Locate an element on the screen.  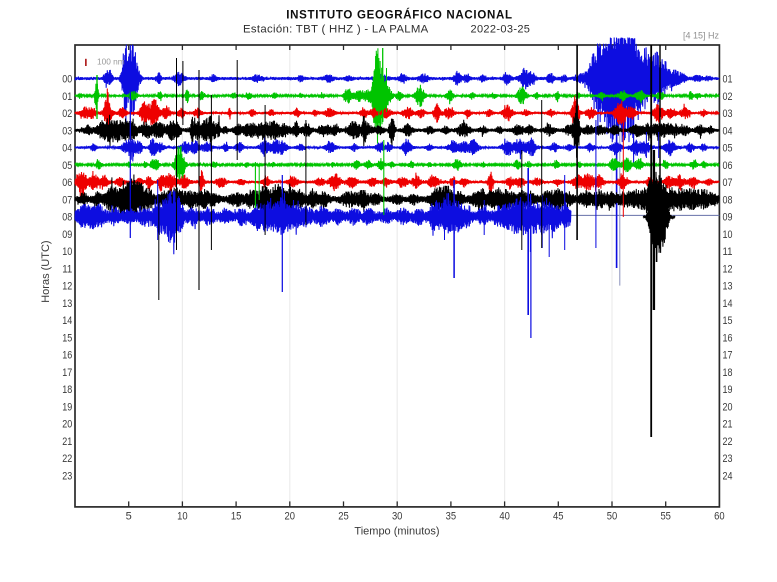
svg-text: 00 is located at coordinates (67, 80).